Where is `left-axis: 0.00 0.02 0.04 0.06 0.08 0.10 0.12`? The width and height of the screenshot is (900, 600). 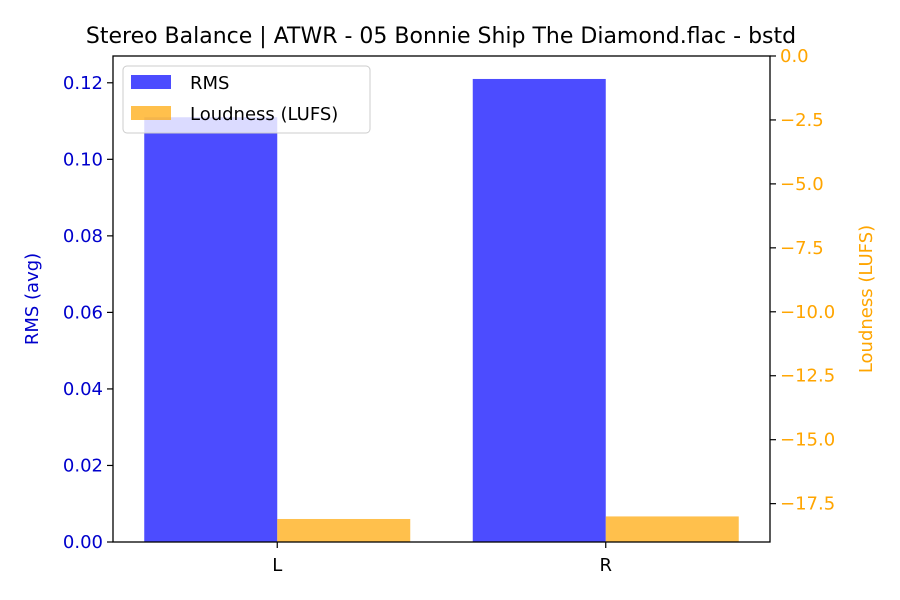
left-axis: 0.00 0.02 0.04 0.06 0.08 0.10 0.12 is located at coordinates (88, 313).